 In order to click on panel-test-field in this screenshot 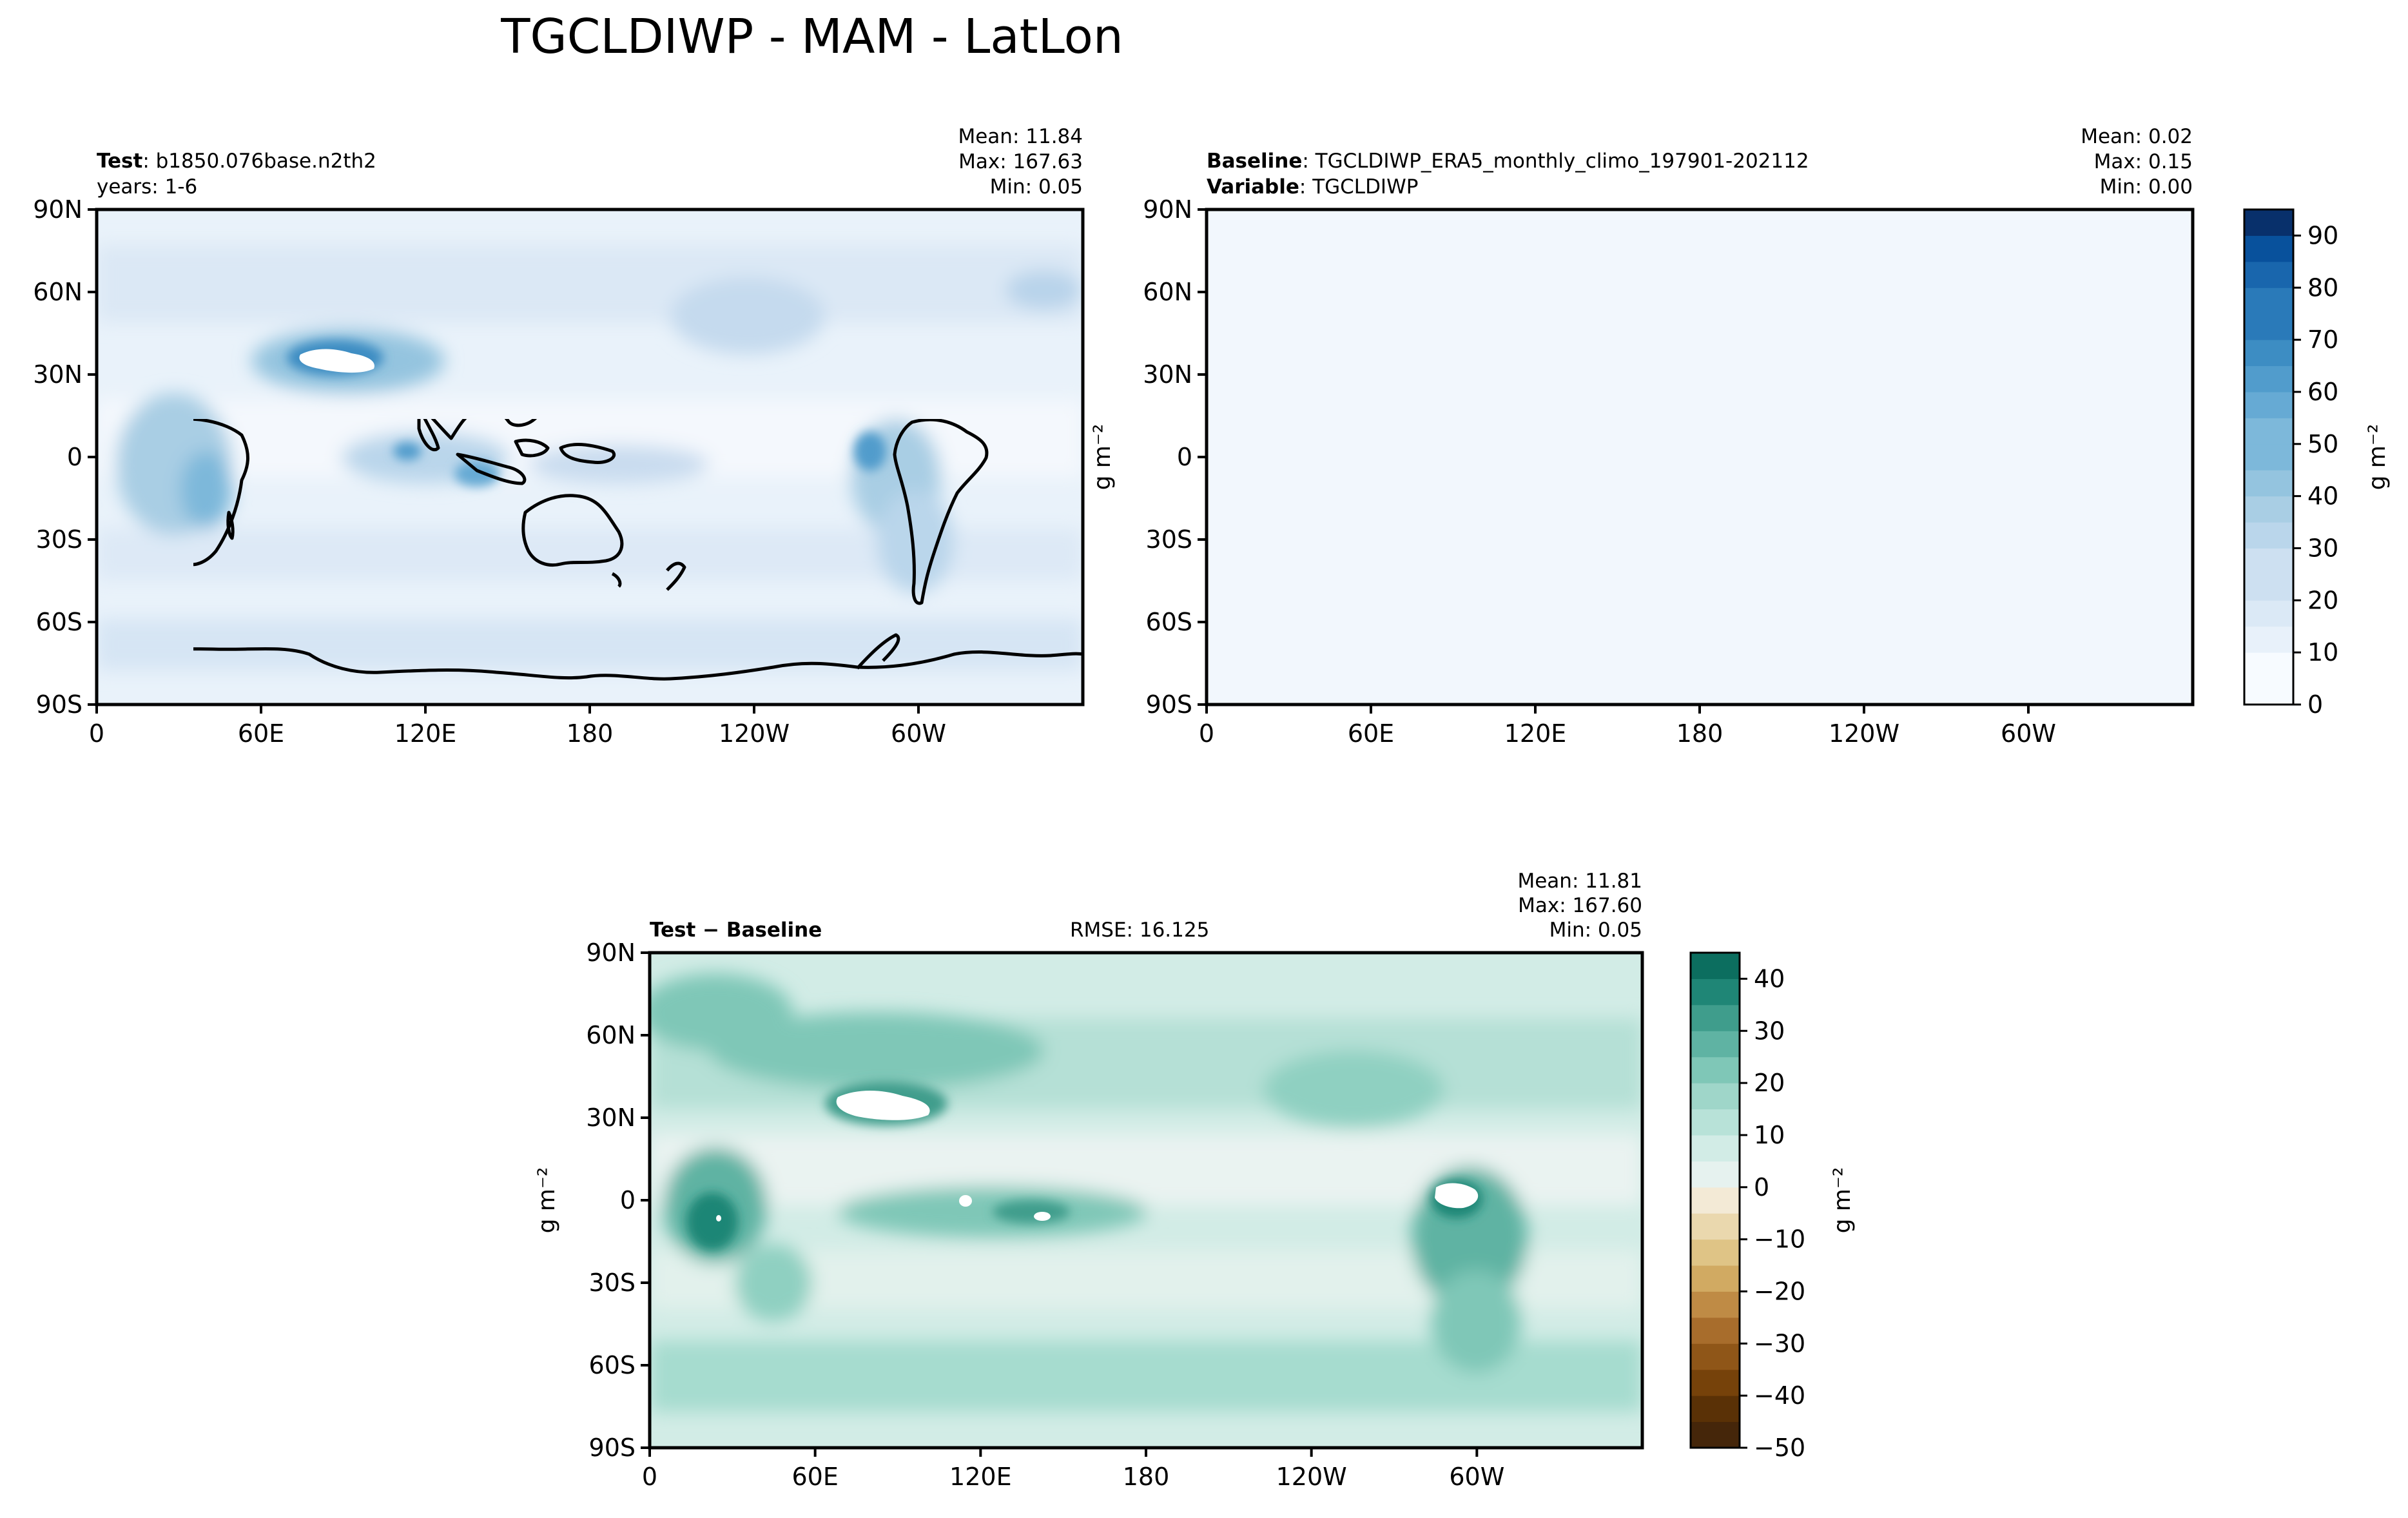, I will do `click(590, 457)`.